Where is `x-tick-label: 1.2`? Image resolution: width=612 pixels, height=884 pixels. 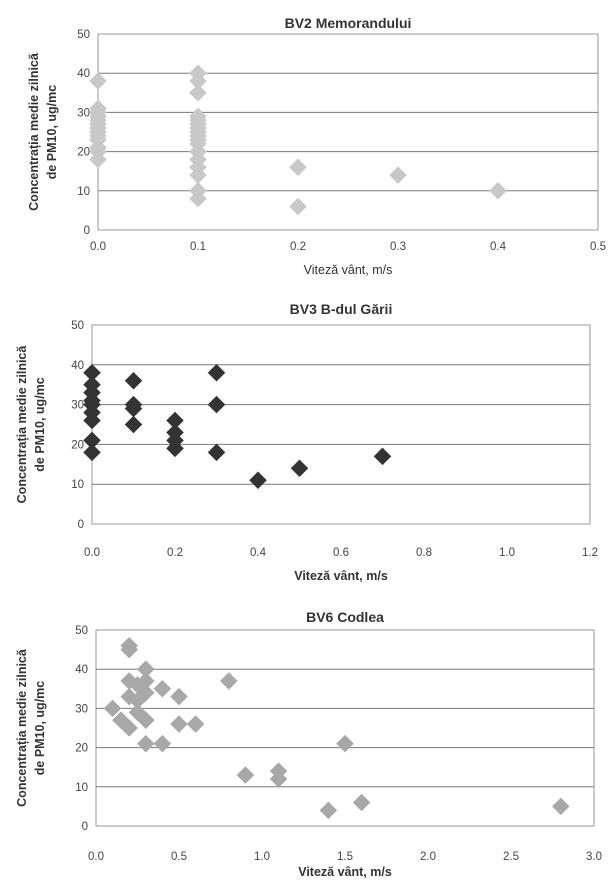 x-tick-label: 1.2 is located at coordinates (590, 553).